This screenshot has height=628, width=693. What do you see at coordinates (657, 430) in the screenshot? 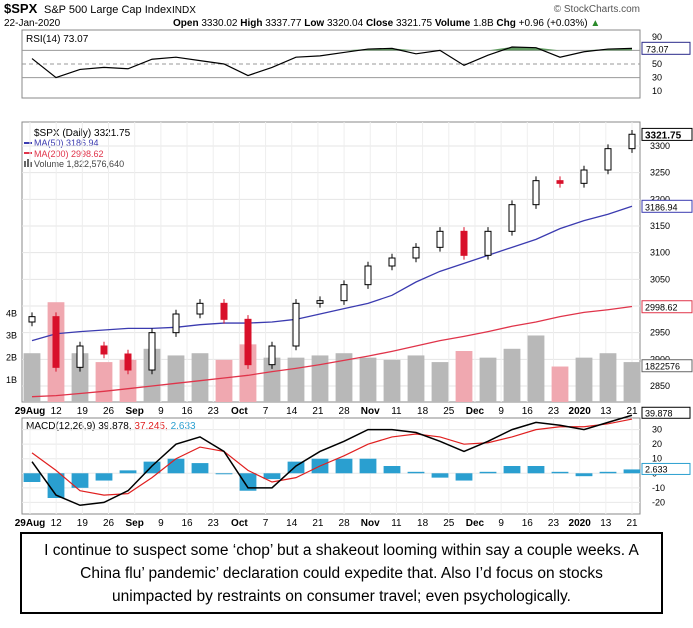
I see `macd-tick-label: 30` at bounding box center [657, 430].